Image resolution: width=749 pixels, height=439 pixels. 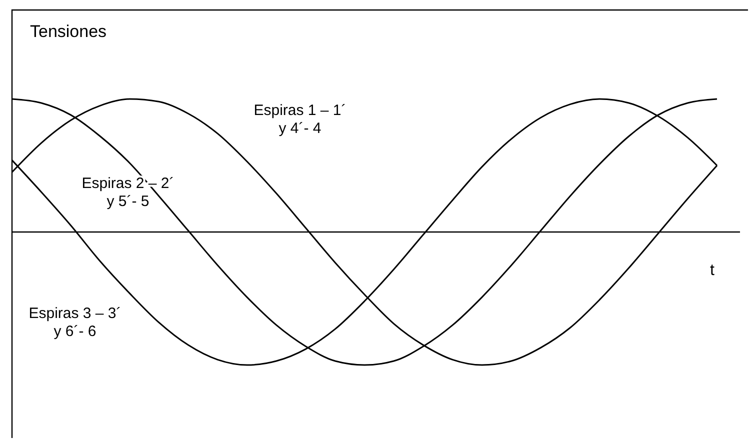 I want to click on series-label: Espiras 1 – 1´ y 4´- 4, so click(x=300, y=119).